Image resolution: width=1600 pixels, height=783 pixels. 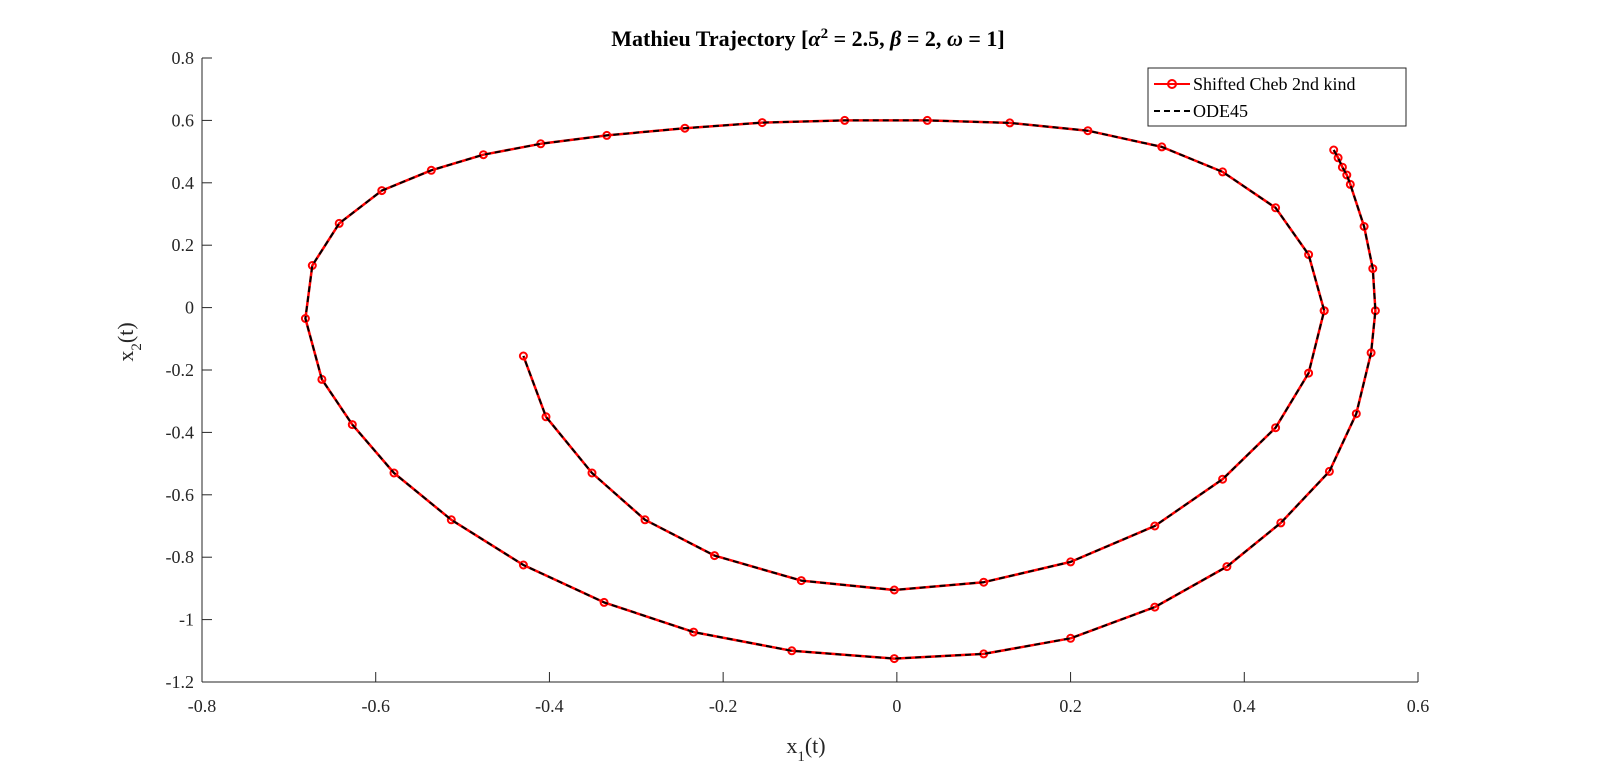 I want to click on y-tick-label: -0.6, so click(x=180, y=495).